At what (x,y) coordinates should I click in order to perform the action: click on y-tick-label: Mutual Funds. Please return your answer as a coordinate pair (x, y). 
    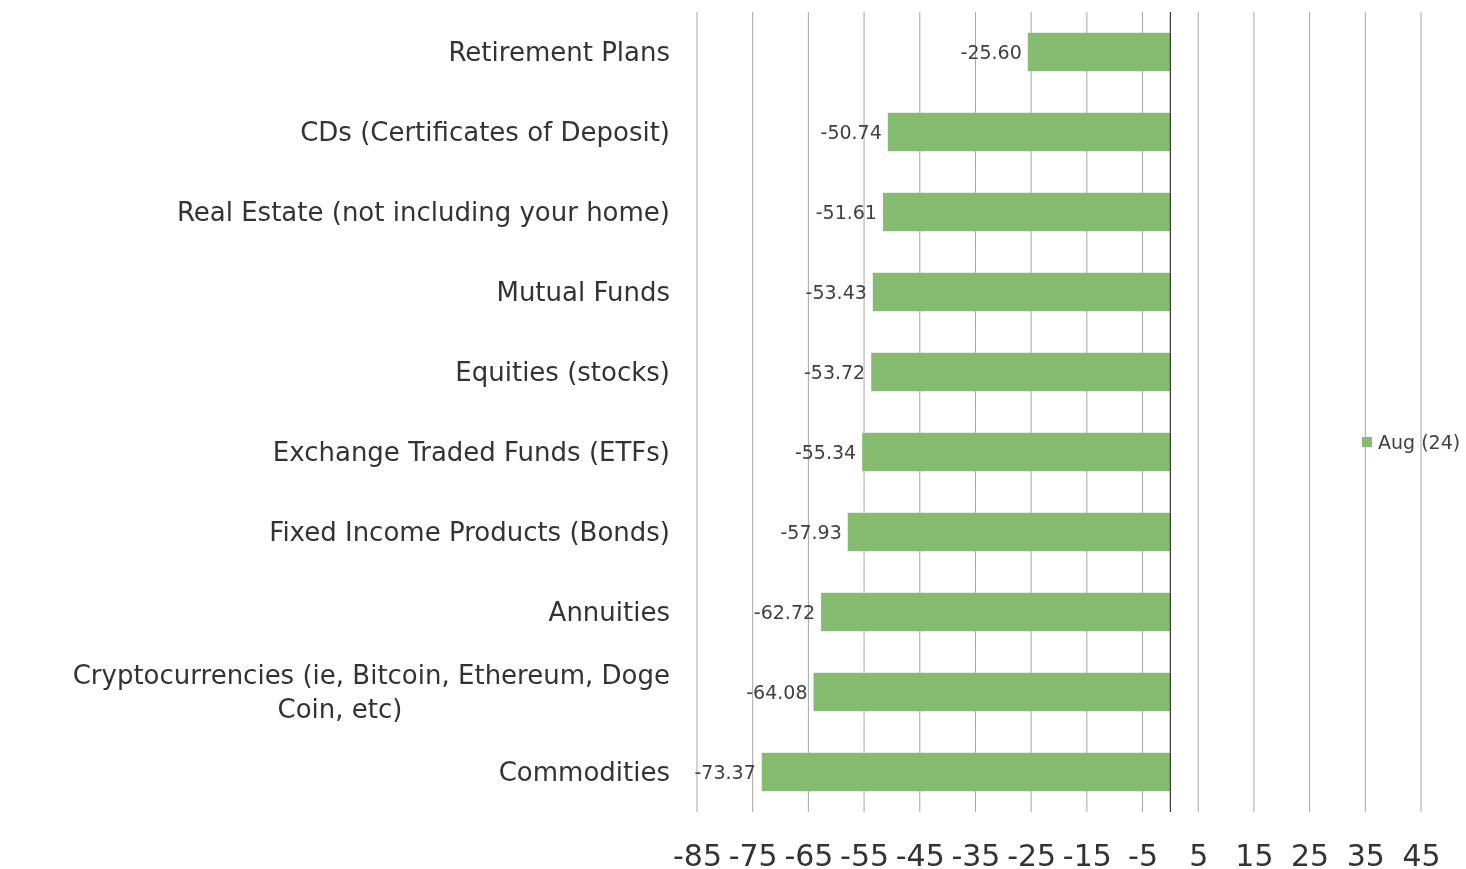
    Looking at the image, I should click on (583, 292).